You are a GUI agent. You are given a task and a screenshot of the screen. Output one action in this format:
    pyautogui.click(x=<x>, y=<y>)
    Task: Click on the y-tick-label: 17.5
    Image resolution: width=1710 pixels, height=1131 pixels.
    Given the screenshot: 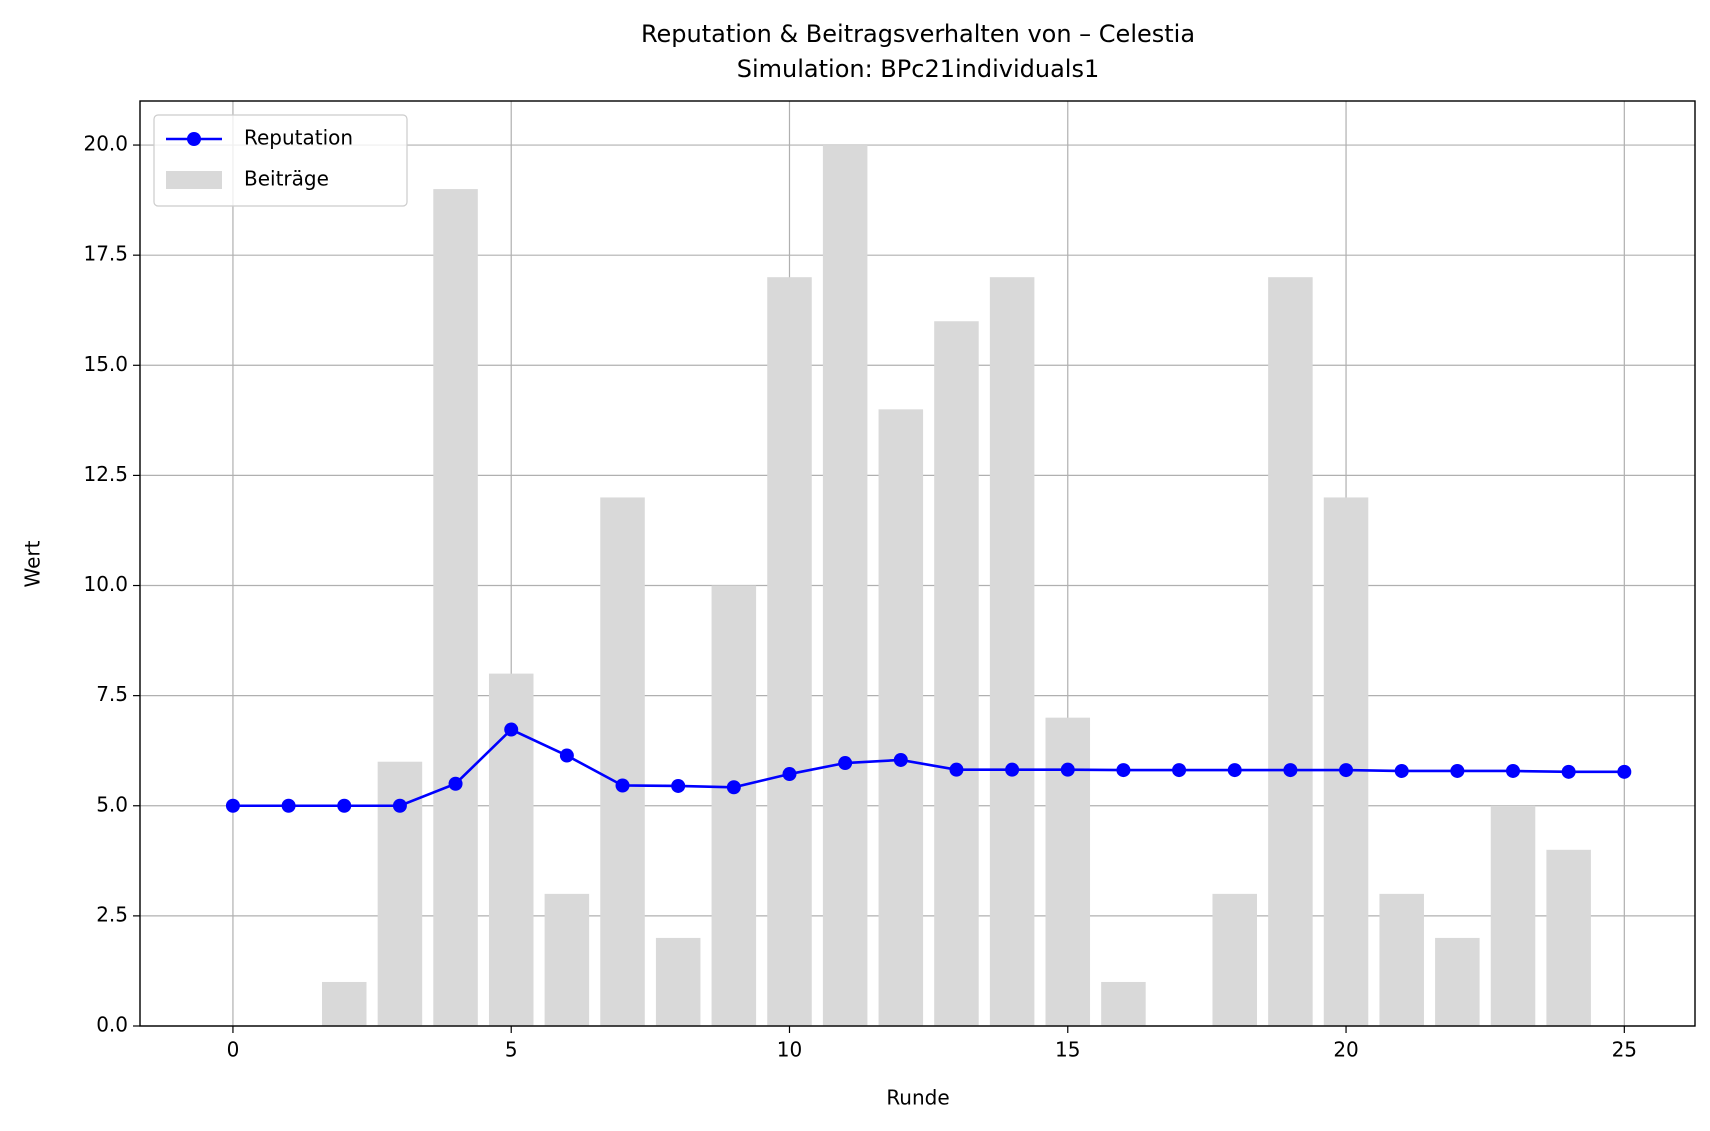 What is the action you would take?
    pyautogui.click(x=105, y=254)
    